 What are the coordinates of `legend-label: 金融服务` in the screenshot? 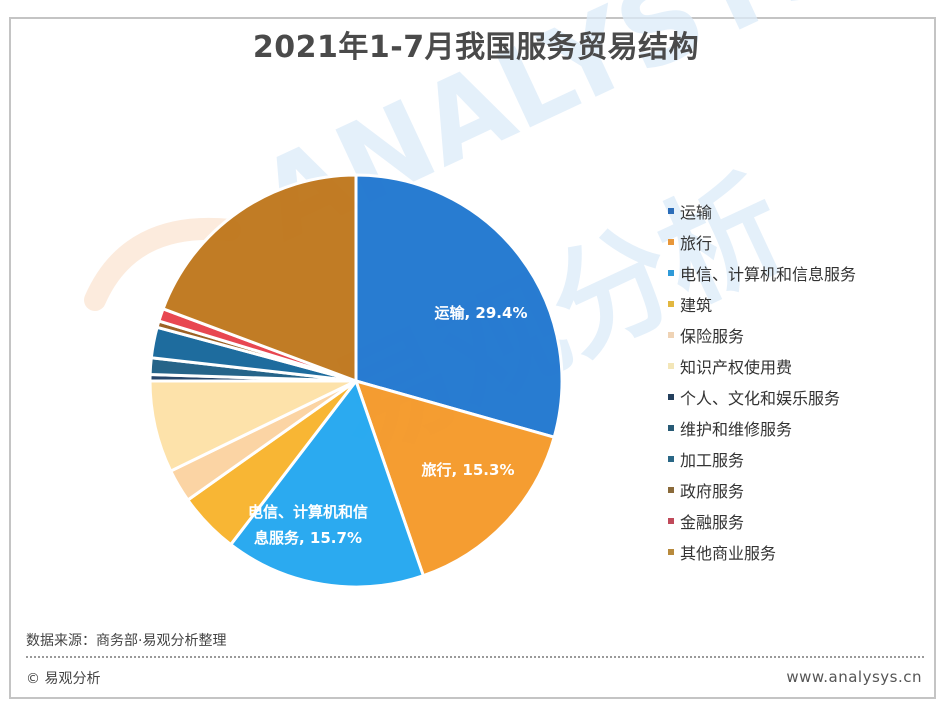 It's located at (712, 522).